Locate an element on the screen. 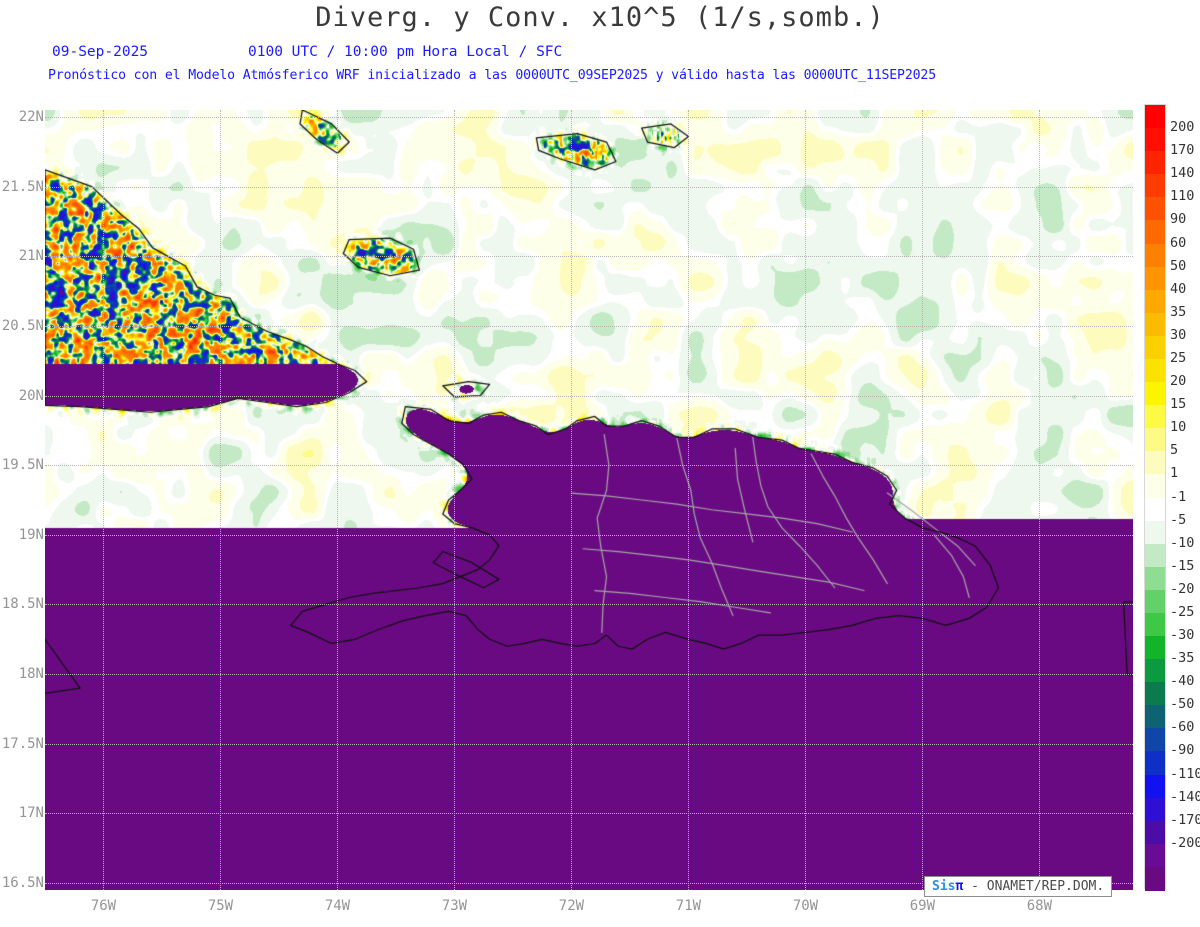  x-axis-tick-label: 68W is located at coordinates (1039, 906).